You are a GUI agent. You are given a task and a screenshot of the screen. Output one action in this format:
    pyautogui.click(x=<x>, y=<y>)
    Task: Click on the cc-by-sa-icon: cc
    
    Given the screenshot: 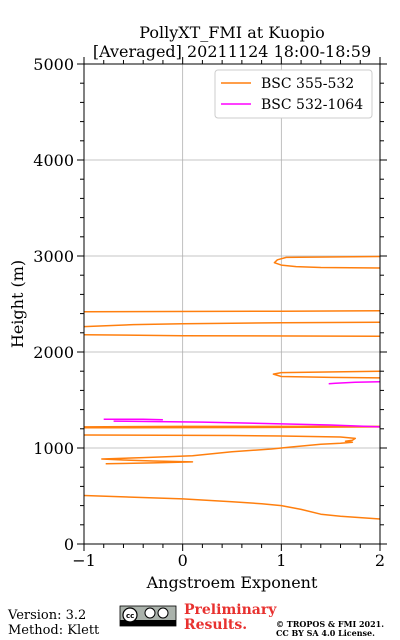 What is the action you would take?
    pyautogui.click(x=148, y=616)
    